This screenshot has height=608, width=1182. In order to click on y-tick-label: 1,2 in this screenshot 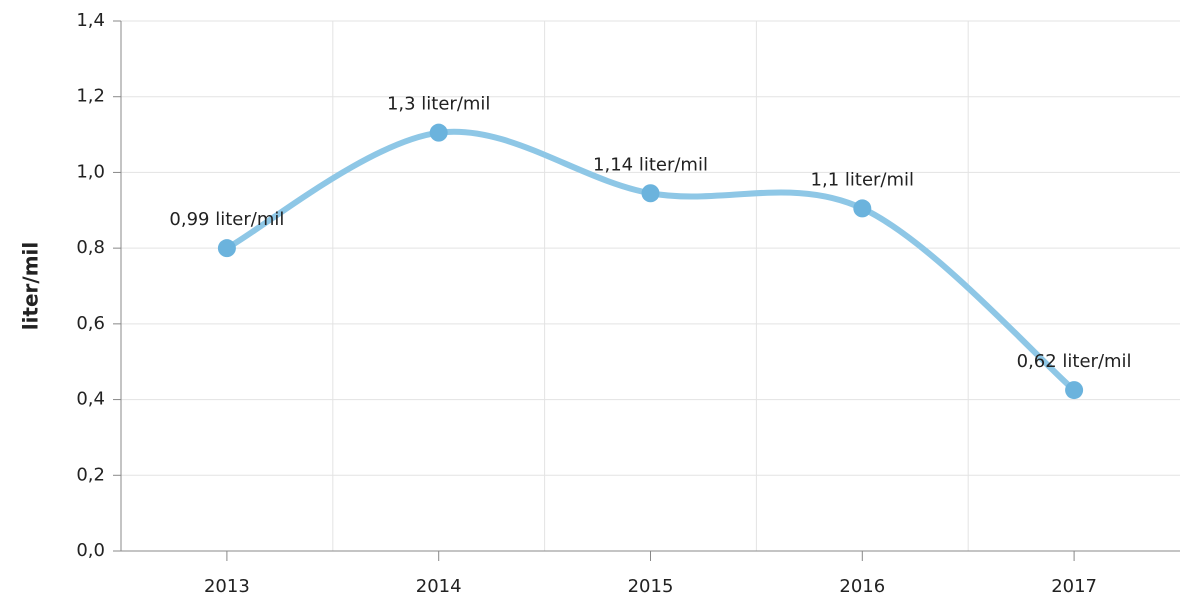, I will do `click(90, 96)`.